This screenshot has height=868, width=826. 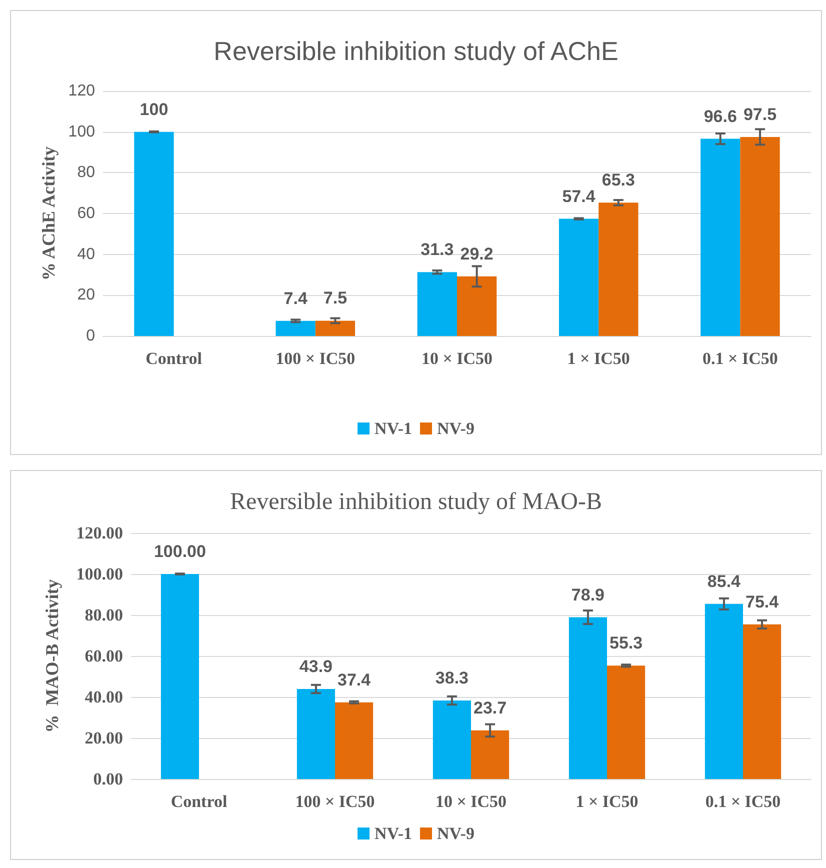 What do you see at coordinates (588, 594) in the screenshot?
I see `data-label: 78.9` at bounding box center [588, 594].